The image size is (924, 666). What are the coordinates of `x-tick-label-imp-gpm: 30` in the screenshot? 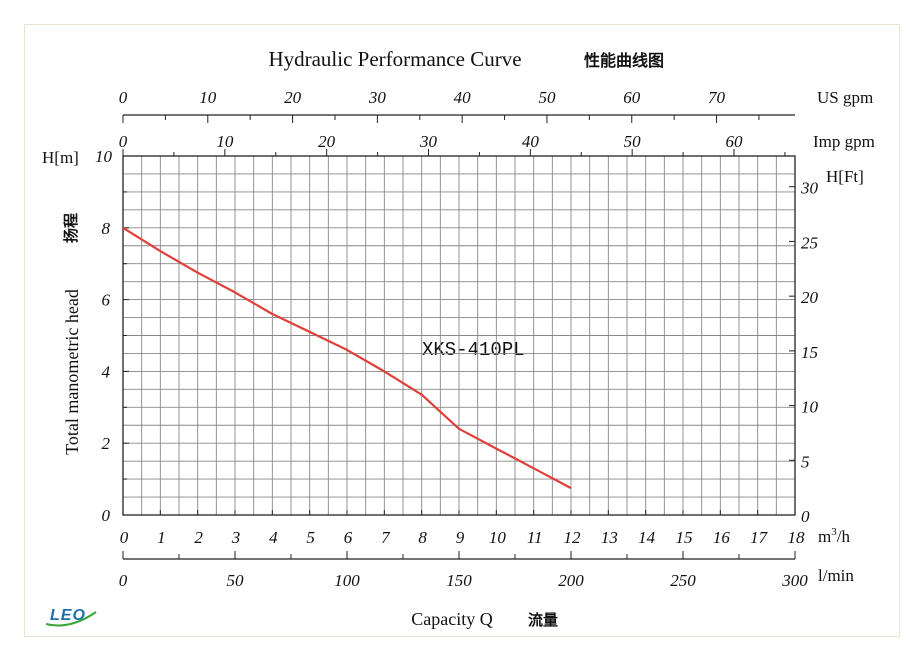 It's located at (428, 141).